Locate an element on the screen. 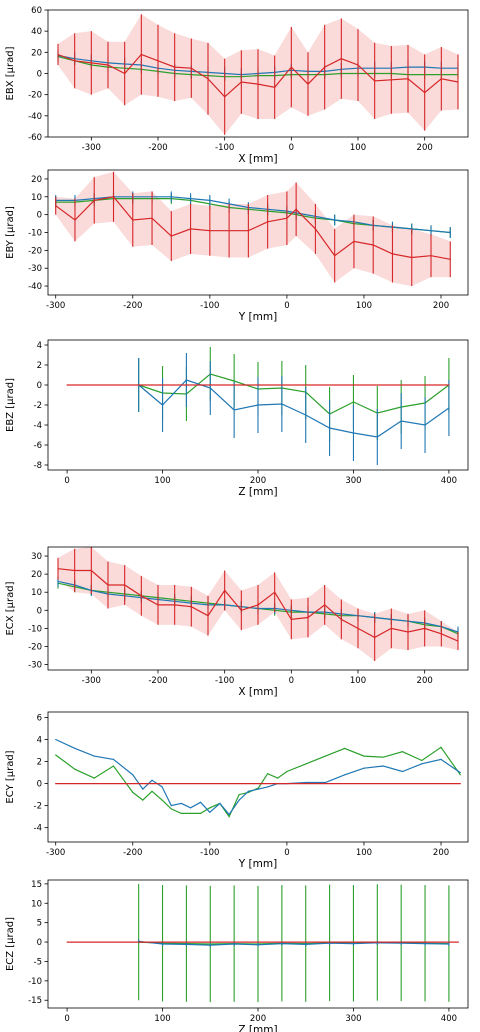 The image size is (480, 1032). series-blue is located at coordinates (258, 777).